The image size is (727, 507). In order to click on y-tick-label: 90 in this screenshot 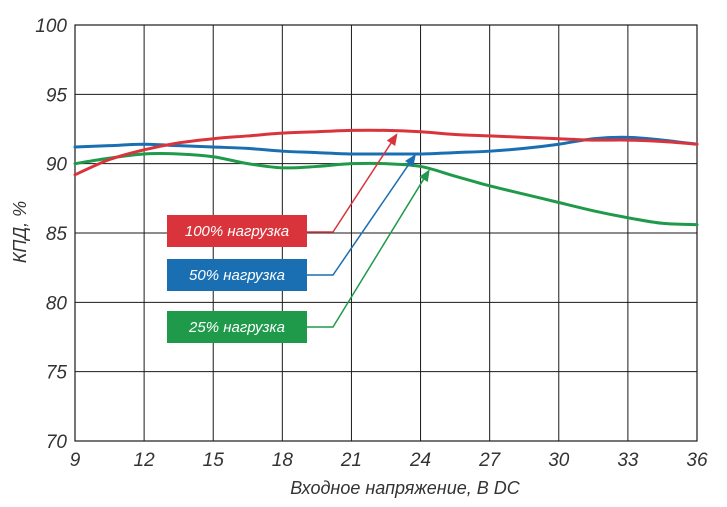, I will do `click(57, 165)`.